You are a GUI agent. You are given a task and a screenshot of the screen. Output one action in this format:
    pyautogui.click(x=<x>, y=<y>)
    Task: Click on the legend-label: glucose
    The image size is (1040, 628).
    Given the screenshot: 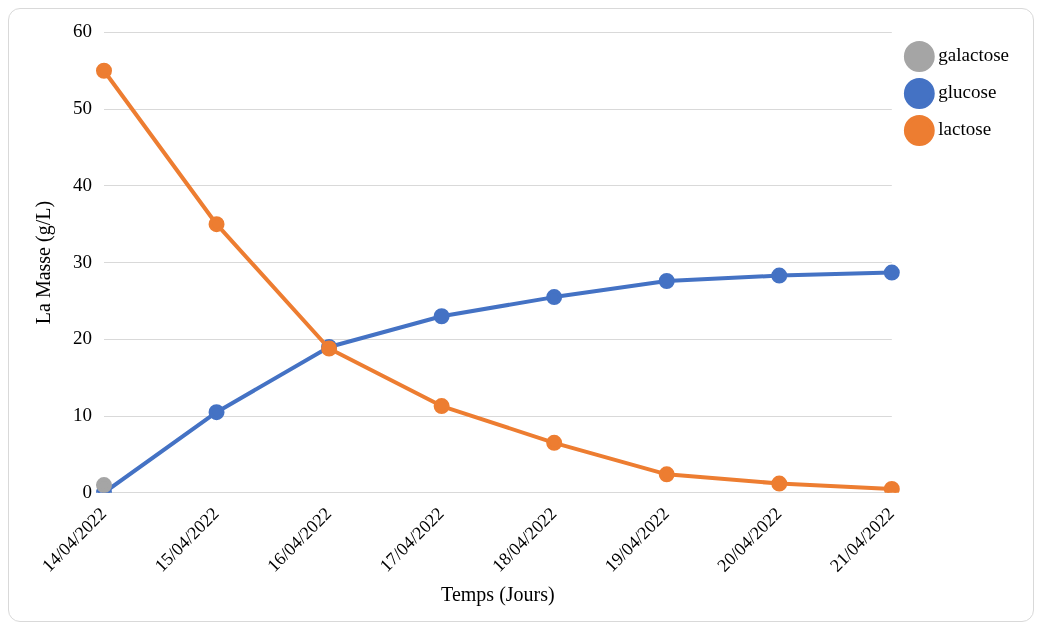 What is the action you would take?
    pyautogui.click(x=967, y=92)
    